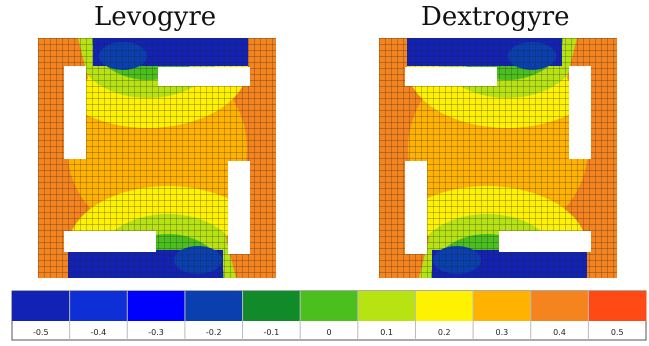  I want to click on colorbar-tick-label: 0.1, so click(386, 332).